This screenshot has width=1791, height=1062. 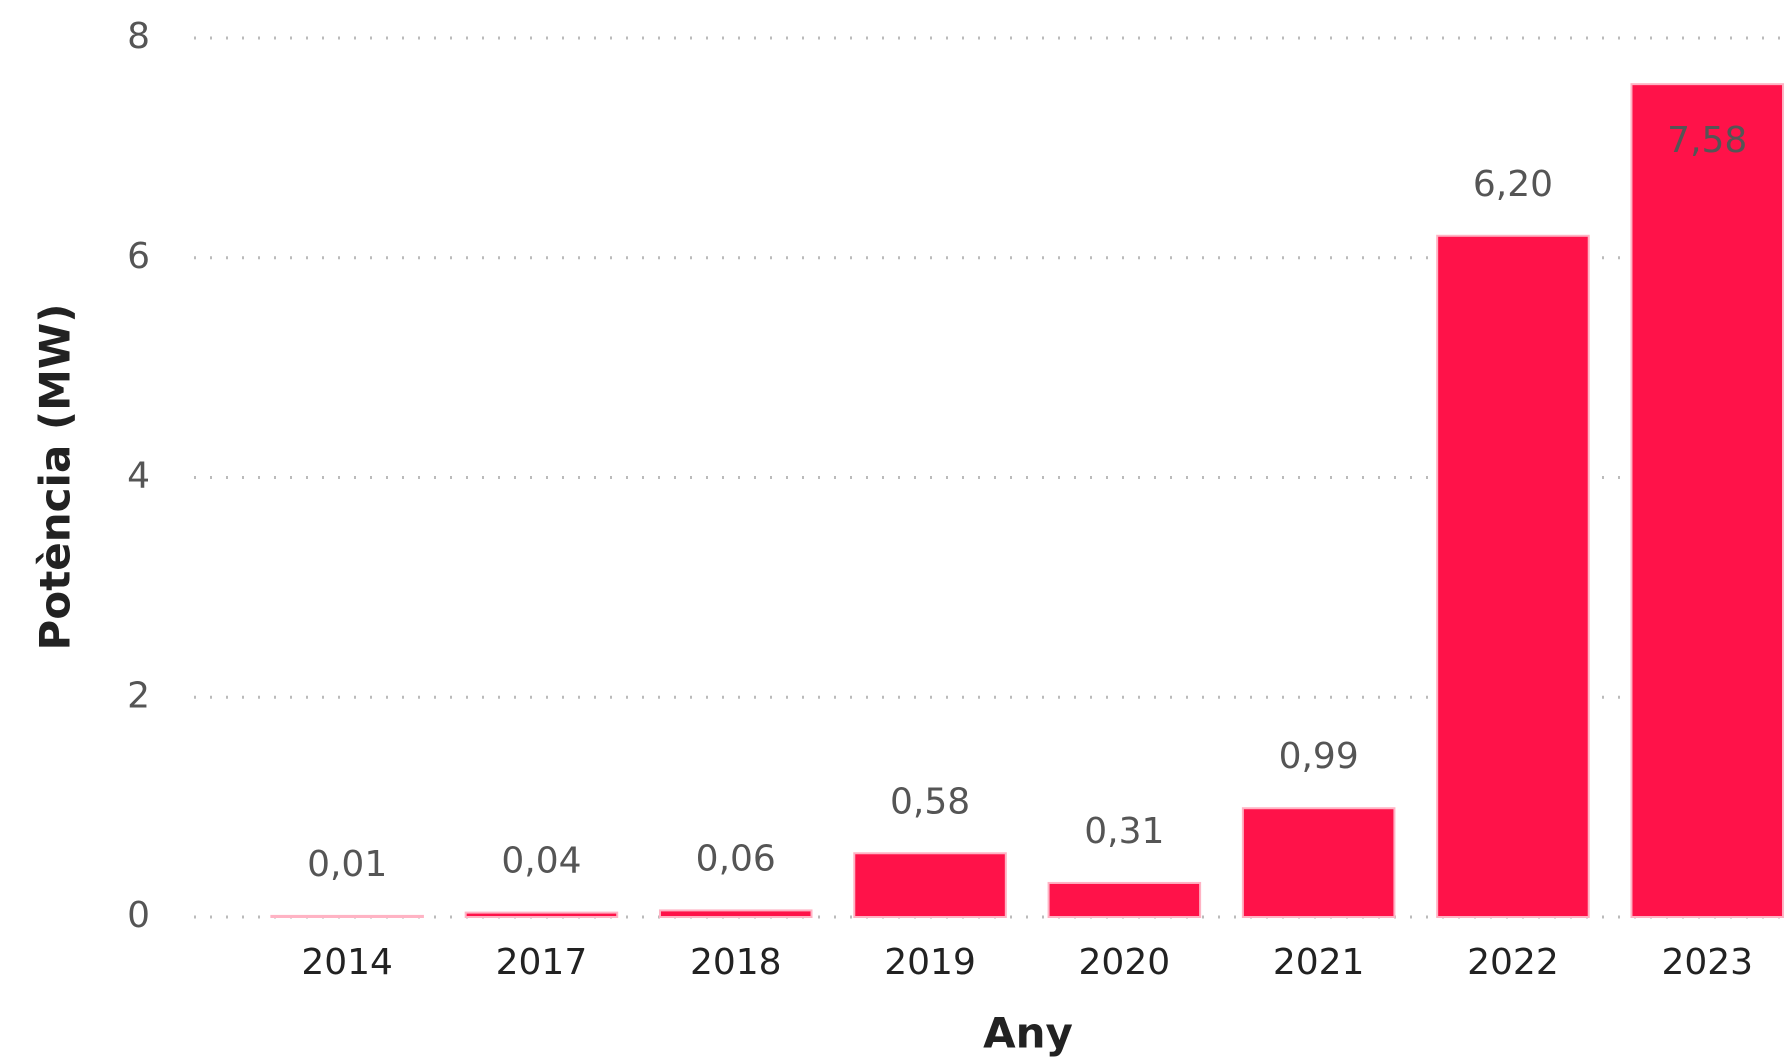 I want to click on x-tick-label: 2022, so click(x=1513, y=962).